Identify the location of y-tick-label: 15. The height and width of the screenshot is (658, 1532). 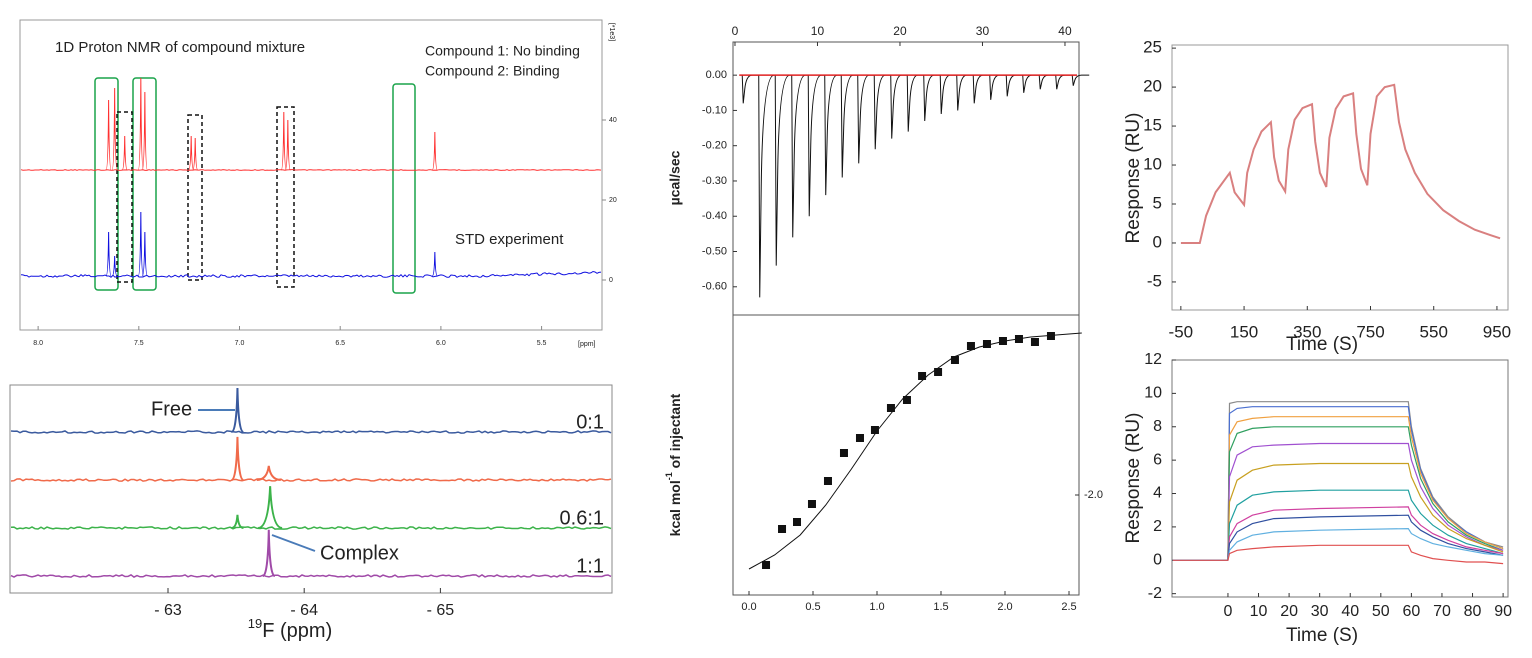
(1152, 125).